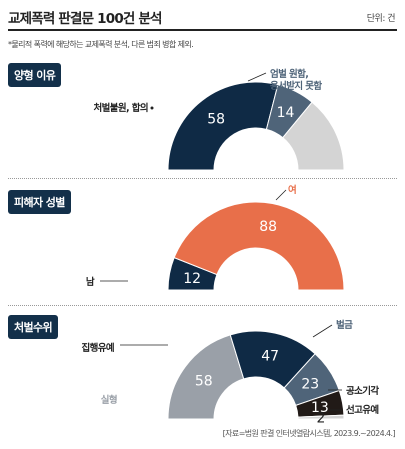  I want to click on value-label-4: 13, so click(320, 408).